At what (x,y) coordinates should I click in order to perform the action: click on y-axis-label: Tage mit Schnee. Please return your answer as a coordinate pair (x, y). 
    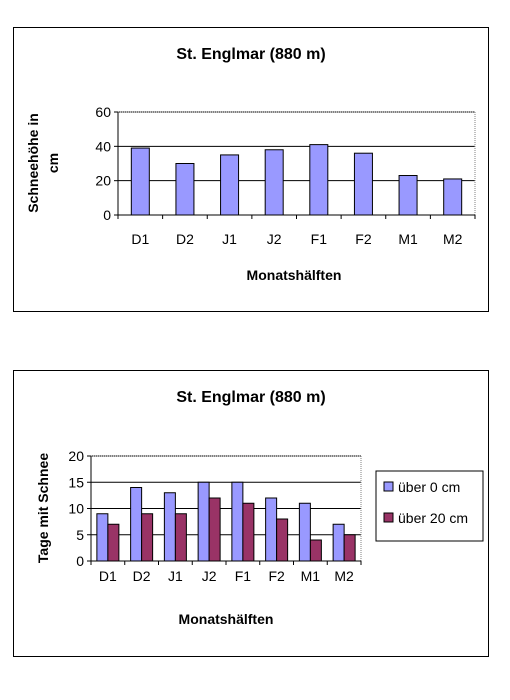
    Looking at the image, I should click on (43, 508).